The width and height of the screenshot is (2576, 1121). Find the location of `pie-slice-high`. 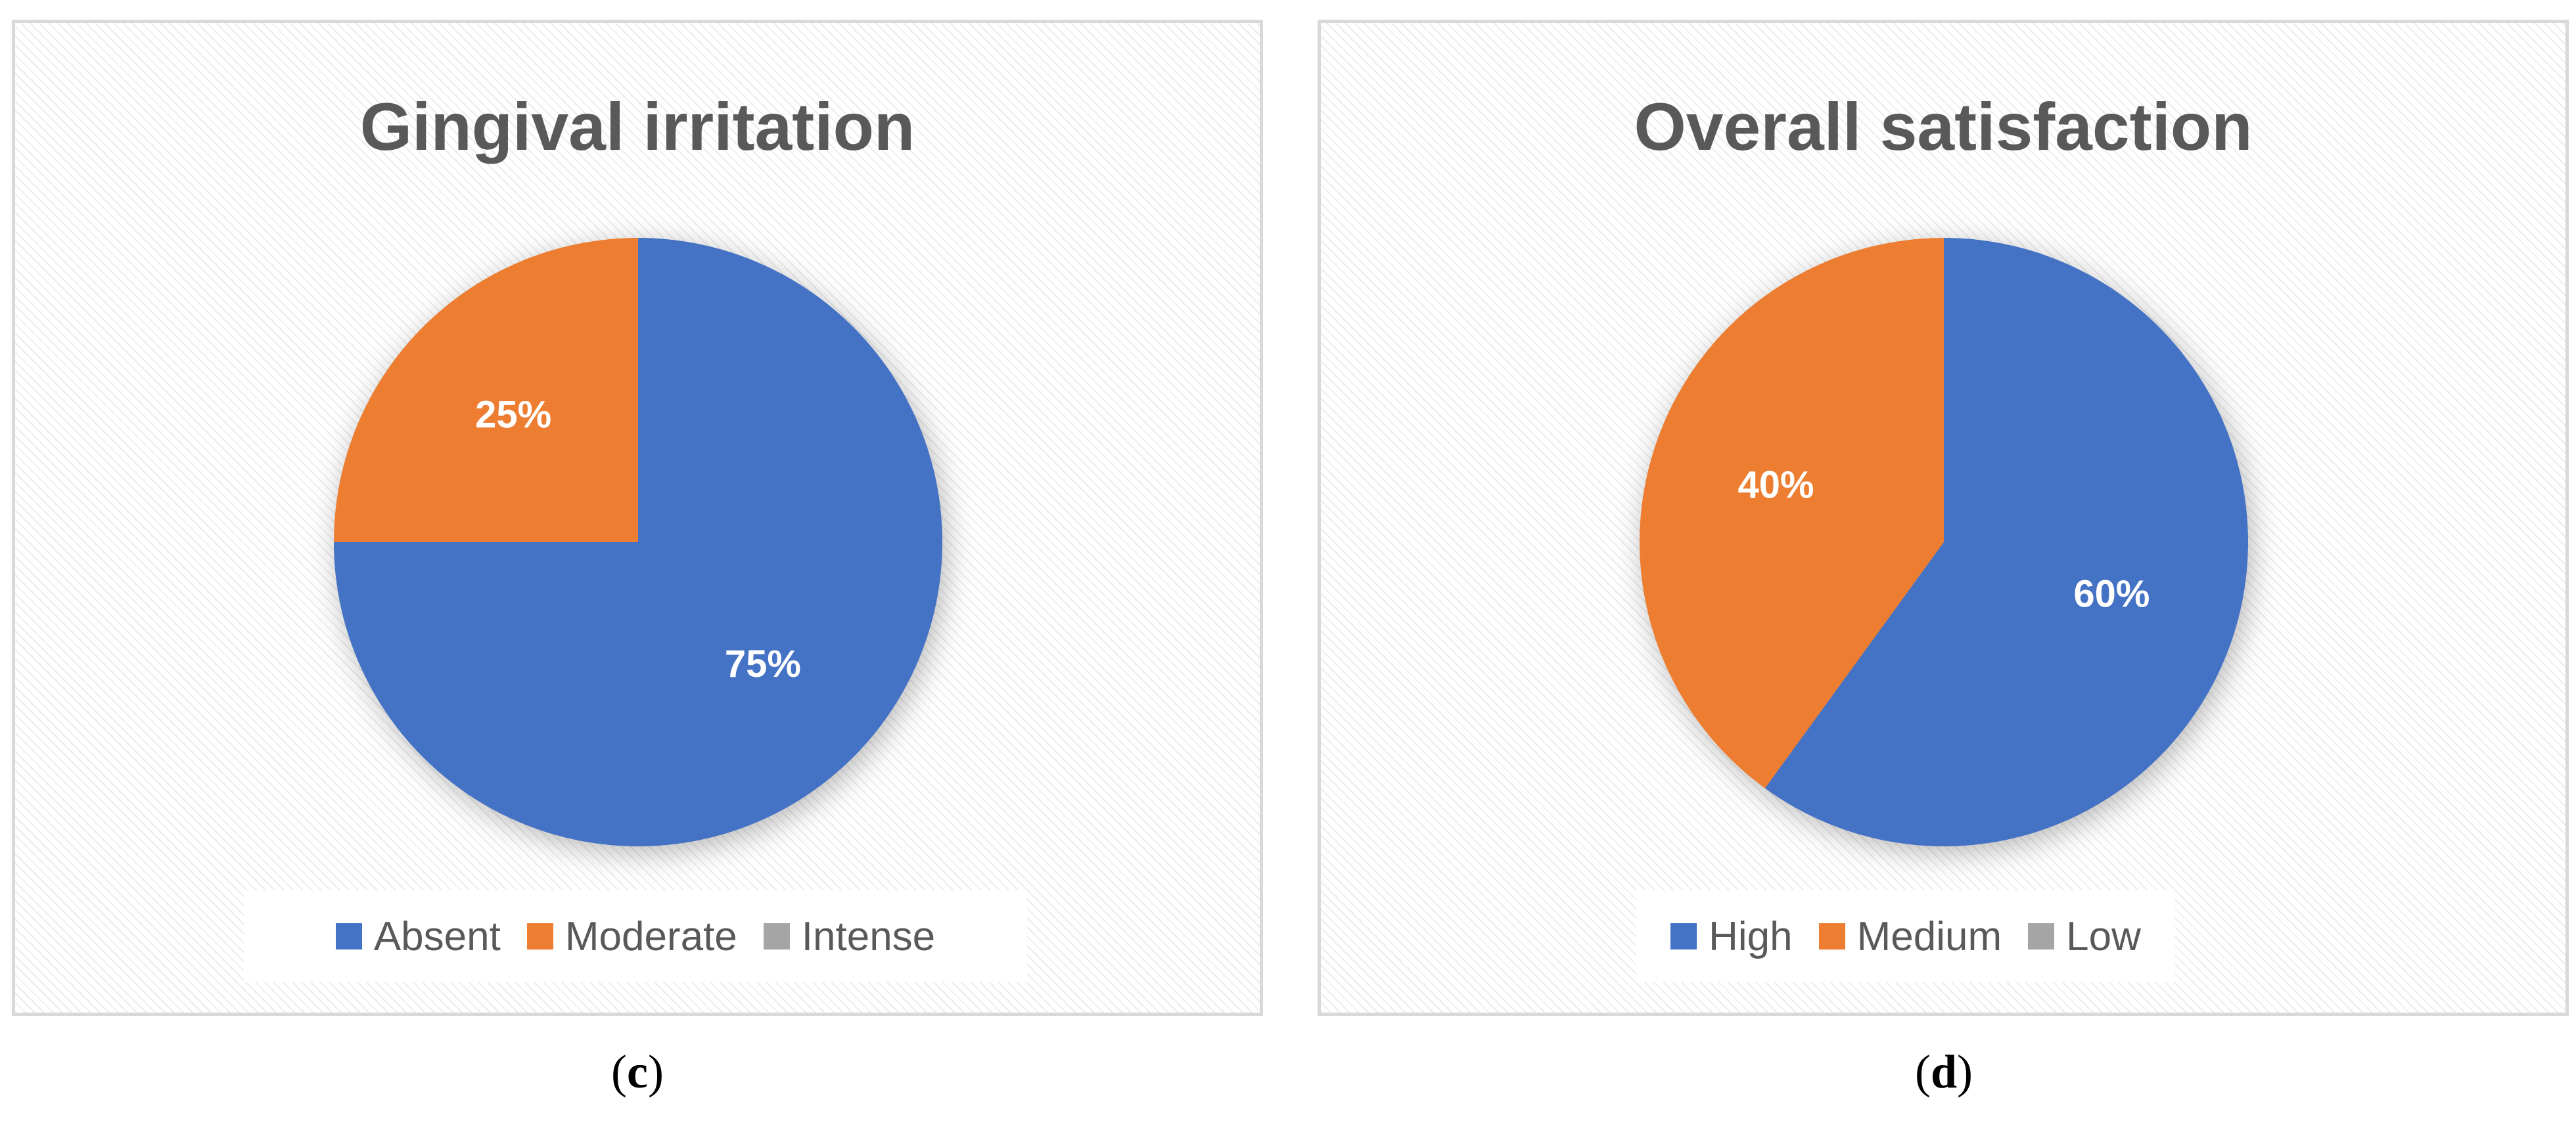

pie-slice-high is located at coordinates (2006, 542).